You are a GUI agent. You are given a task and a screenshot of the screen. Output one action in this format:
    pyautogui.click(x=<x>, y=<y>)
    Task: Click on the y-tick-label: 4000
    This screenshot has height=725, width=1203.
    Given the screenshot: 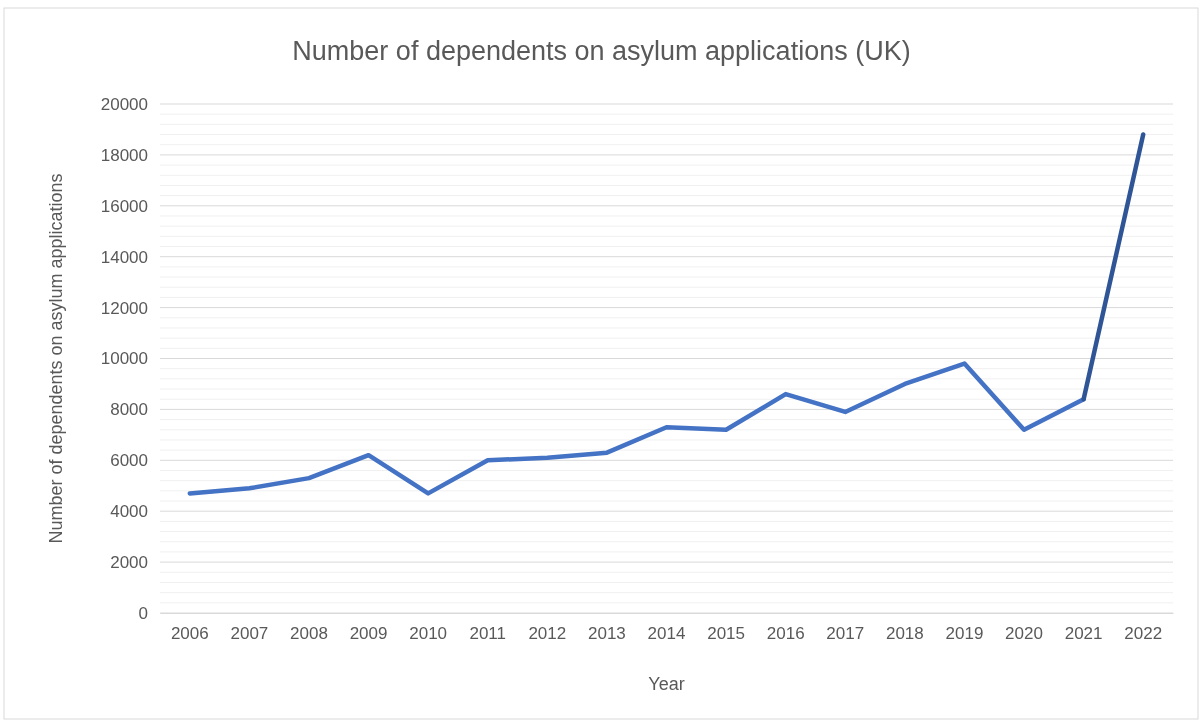 What is the action you would take?
    pyautogui.click(x=129, y=512)
    